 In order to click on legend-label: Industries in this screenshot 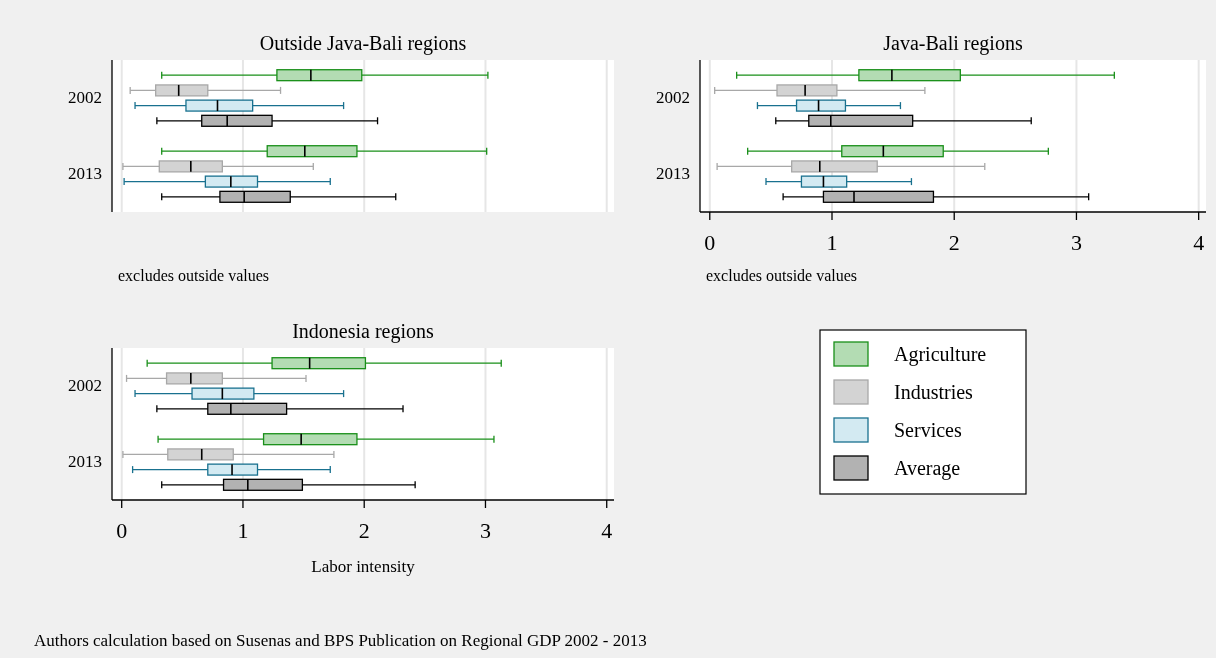, I will do `click(934, 392)`.